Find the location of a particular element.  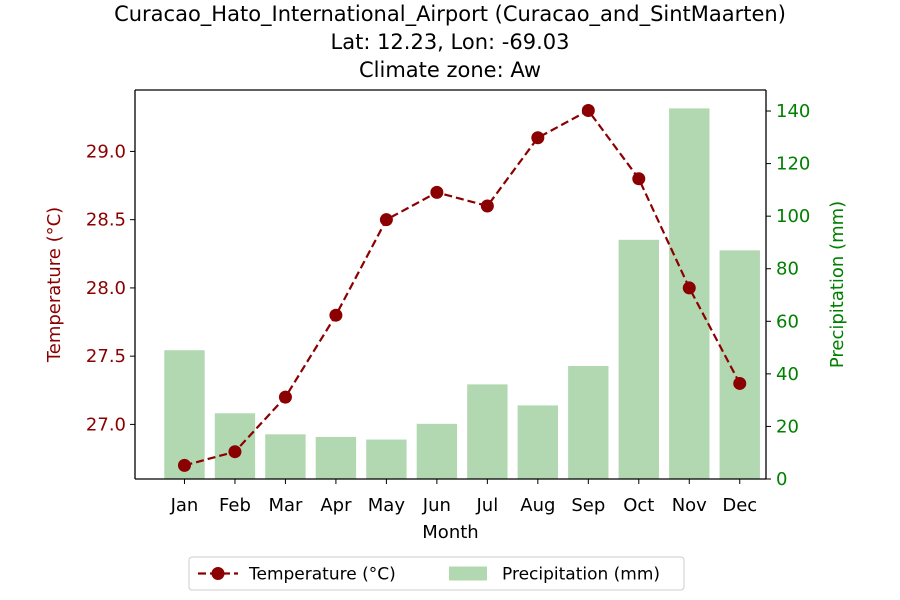

x-tick-label: Dec is located at coordinates (739, 505).